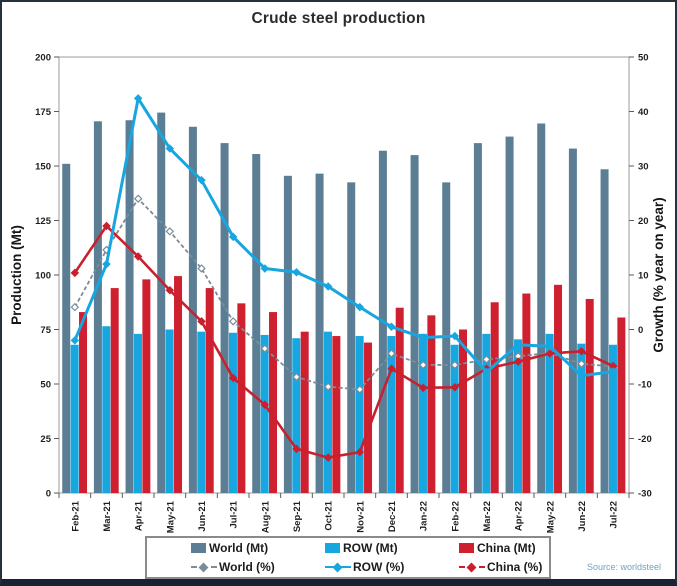  What do you see at coordinates (643, 276) in the screenshot?
I see `right-axis-tick-label: 10` at bounding box center [643, 276].